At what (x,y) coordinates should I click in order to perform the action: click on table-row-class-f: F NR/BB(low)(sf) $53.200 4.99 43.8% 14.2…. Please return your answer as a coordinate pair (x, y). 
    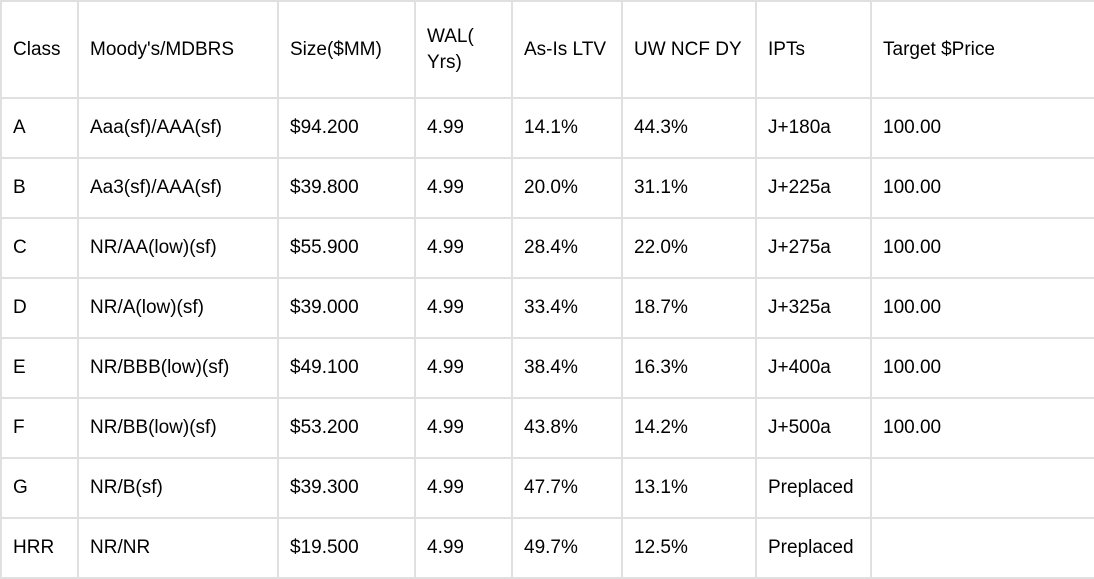
    Looking at the image, I should click on (547, 428).